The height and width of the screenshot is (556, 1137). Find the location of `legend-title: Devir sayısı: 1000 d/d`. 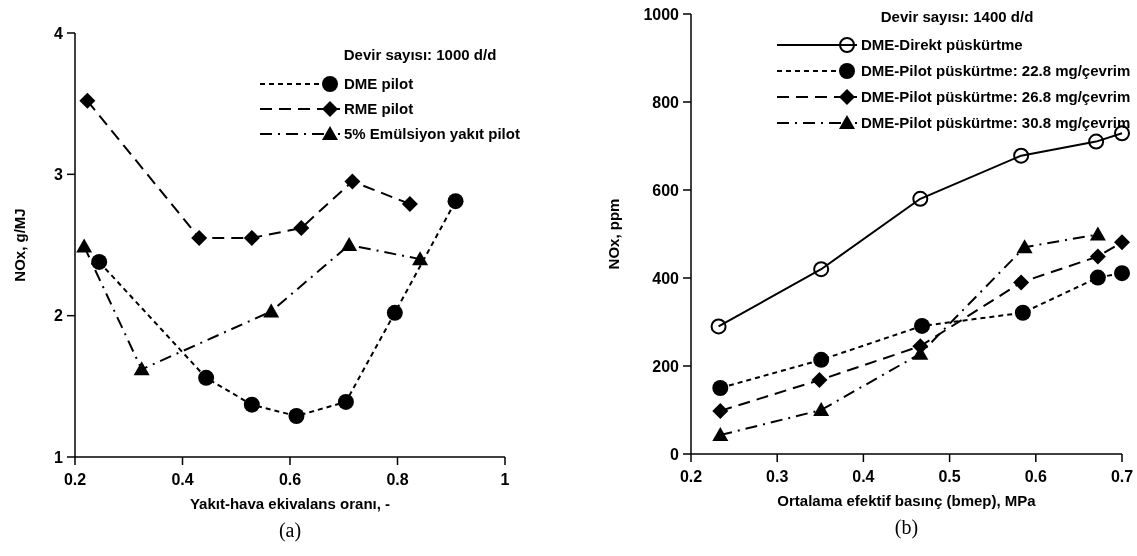

legend-title: Devir sayısı: 1000 d/d is located at coordinates (420, 54).